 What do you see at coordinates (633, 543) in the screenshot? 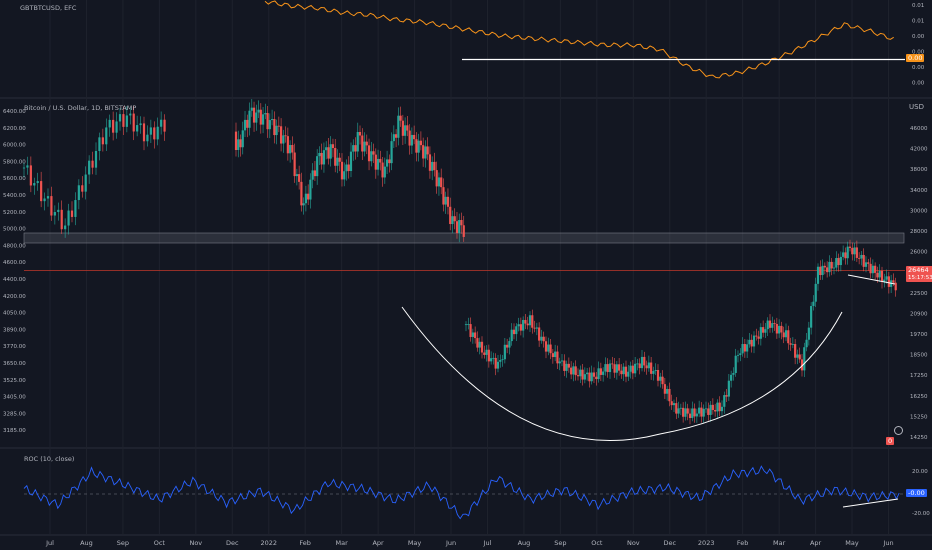
I see `x-tick-label: Nov` at bounding box center [633, 543].